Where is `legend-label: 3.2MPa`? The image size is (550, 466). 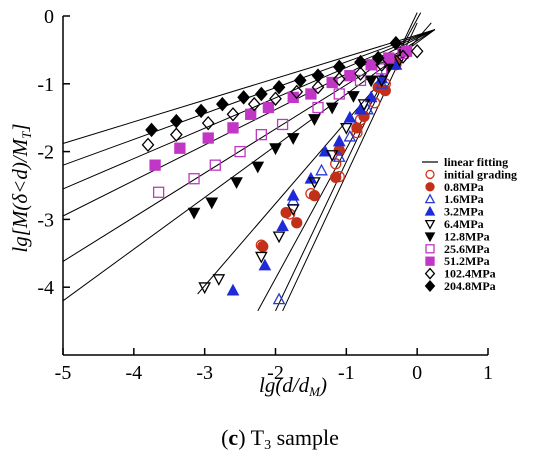
legend-label: 3.2MPa is located at coordinates (464, 212).